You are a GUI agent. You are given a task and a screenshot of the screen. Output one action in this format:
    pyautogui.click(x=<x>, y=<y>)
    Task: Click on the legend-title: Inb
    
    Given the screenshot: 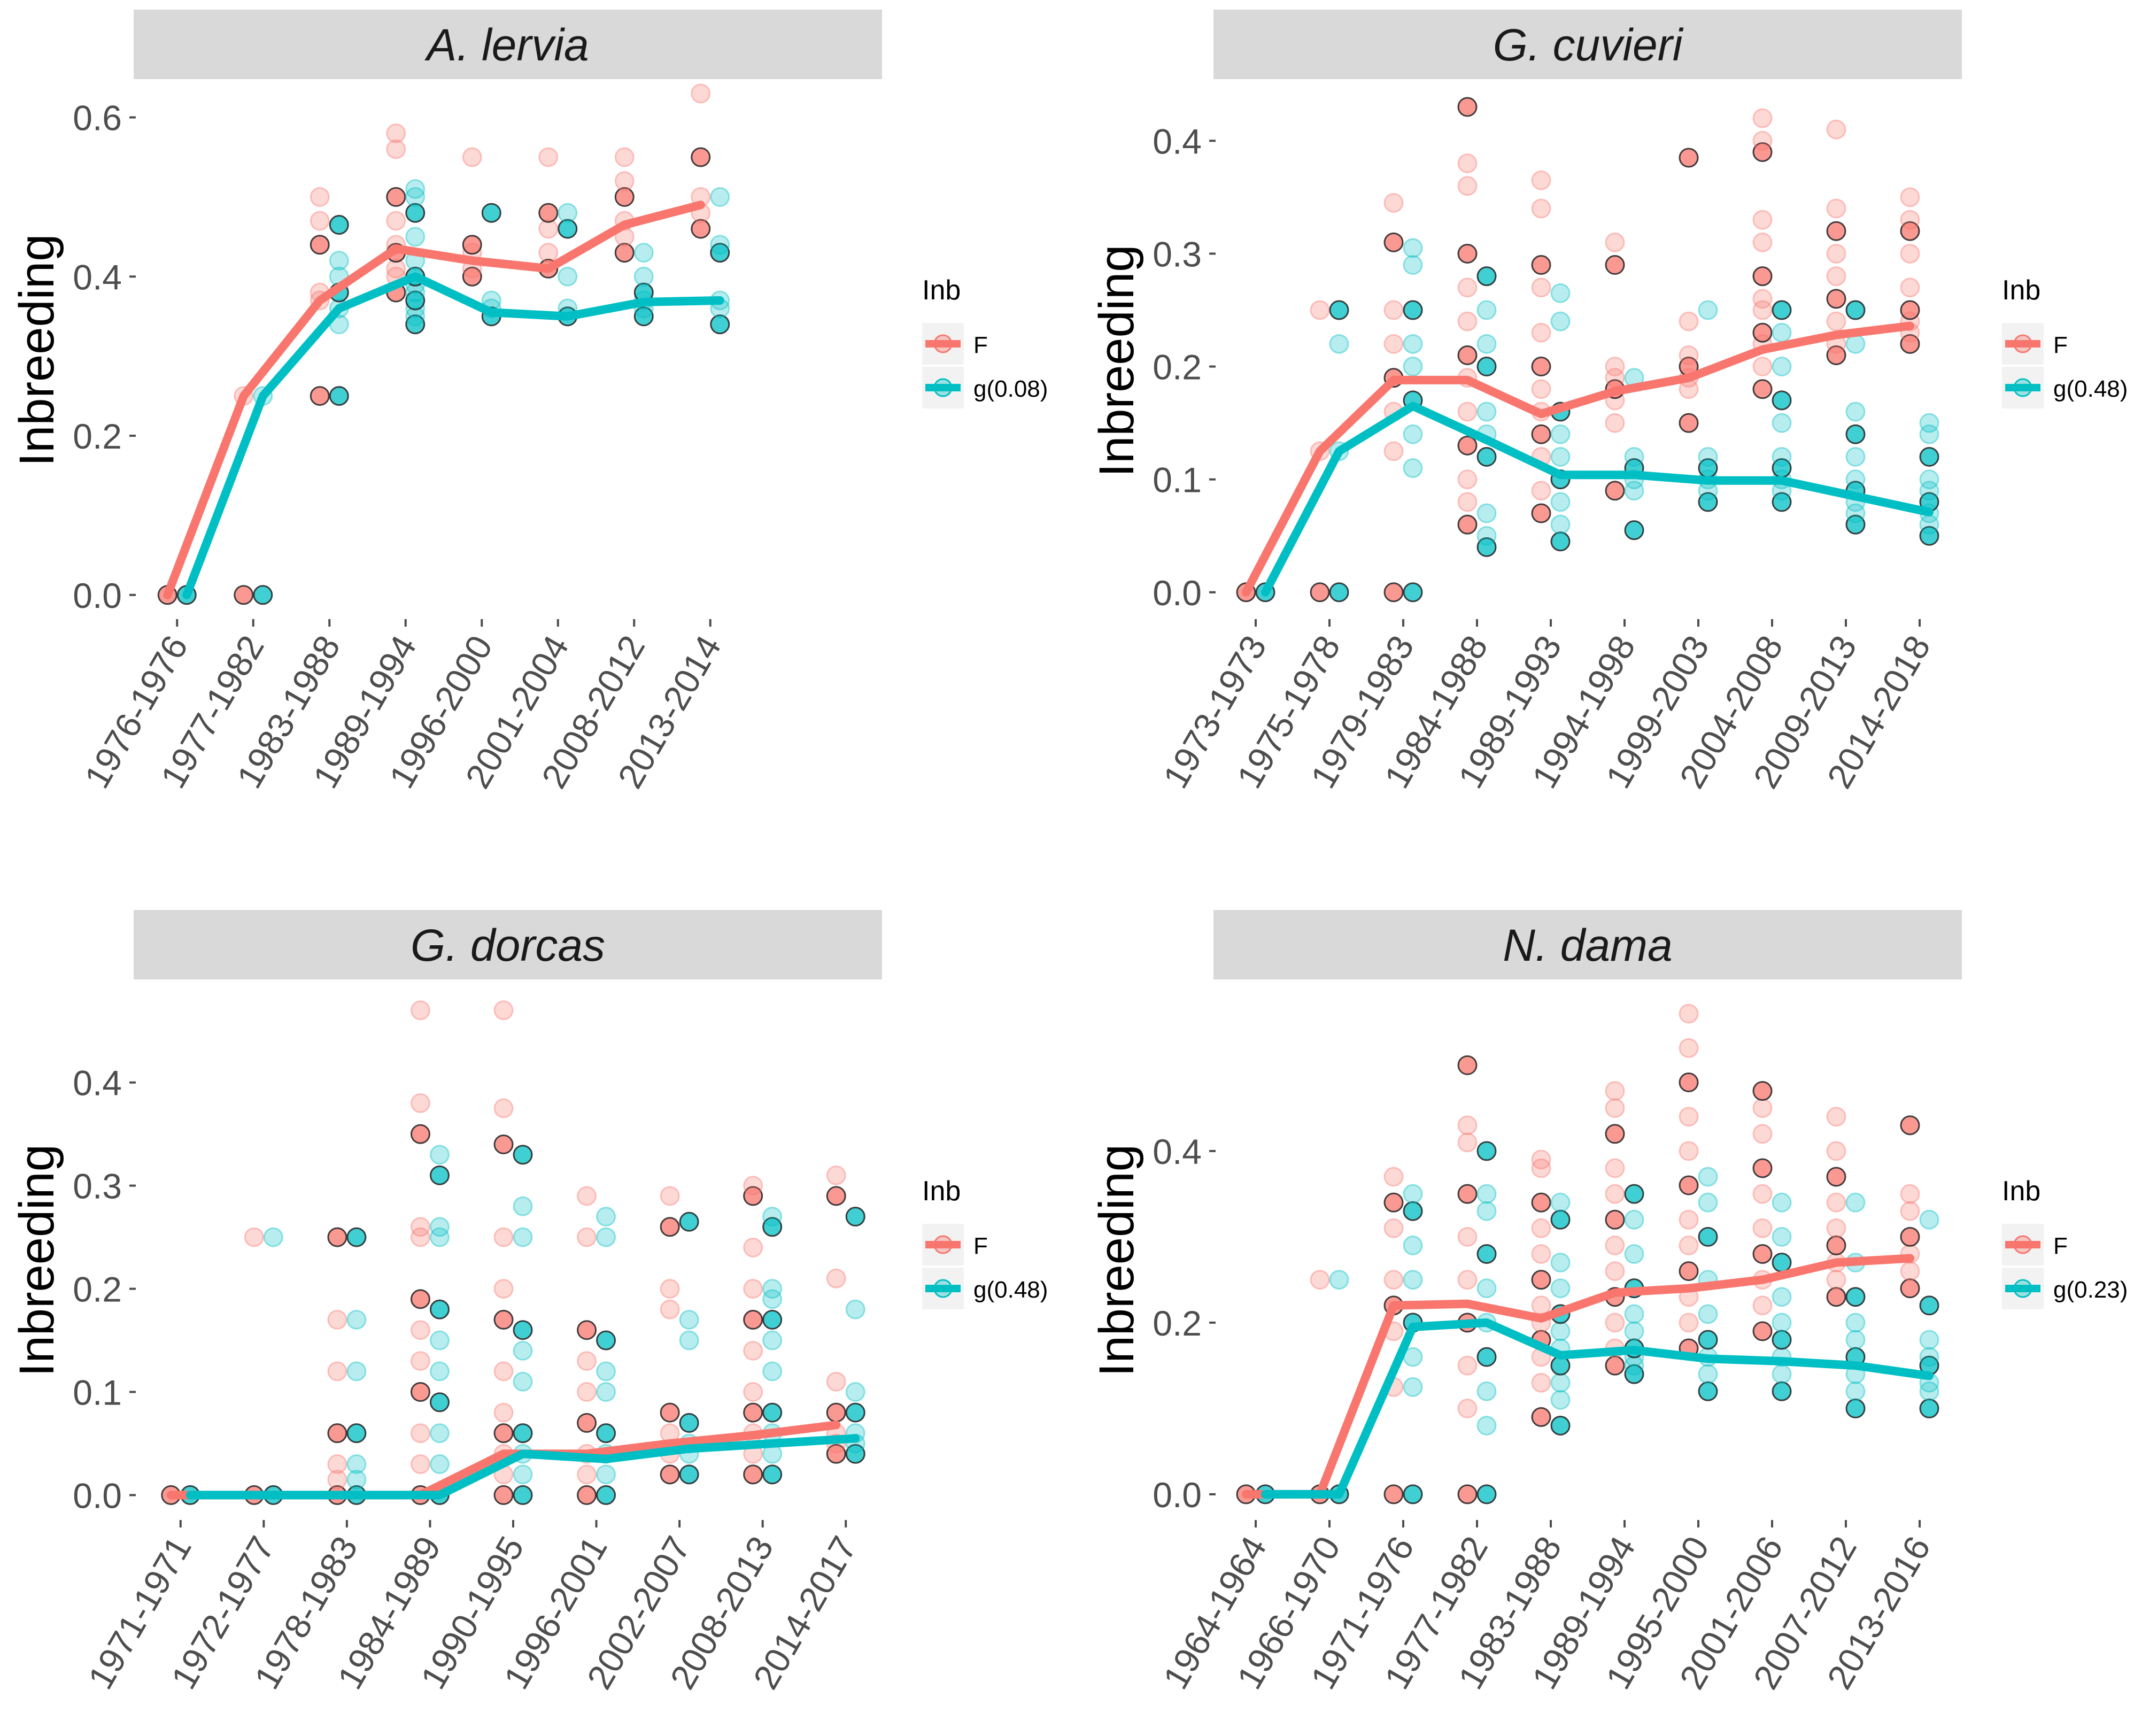 What is the action you would take?
    pyautogui.click(x=941, y=290)
    